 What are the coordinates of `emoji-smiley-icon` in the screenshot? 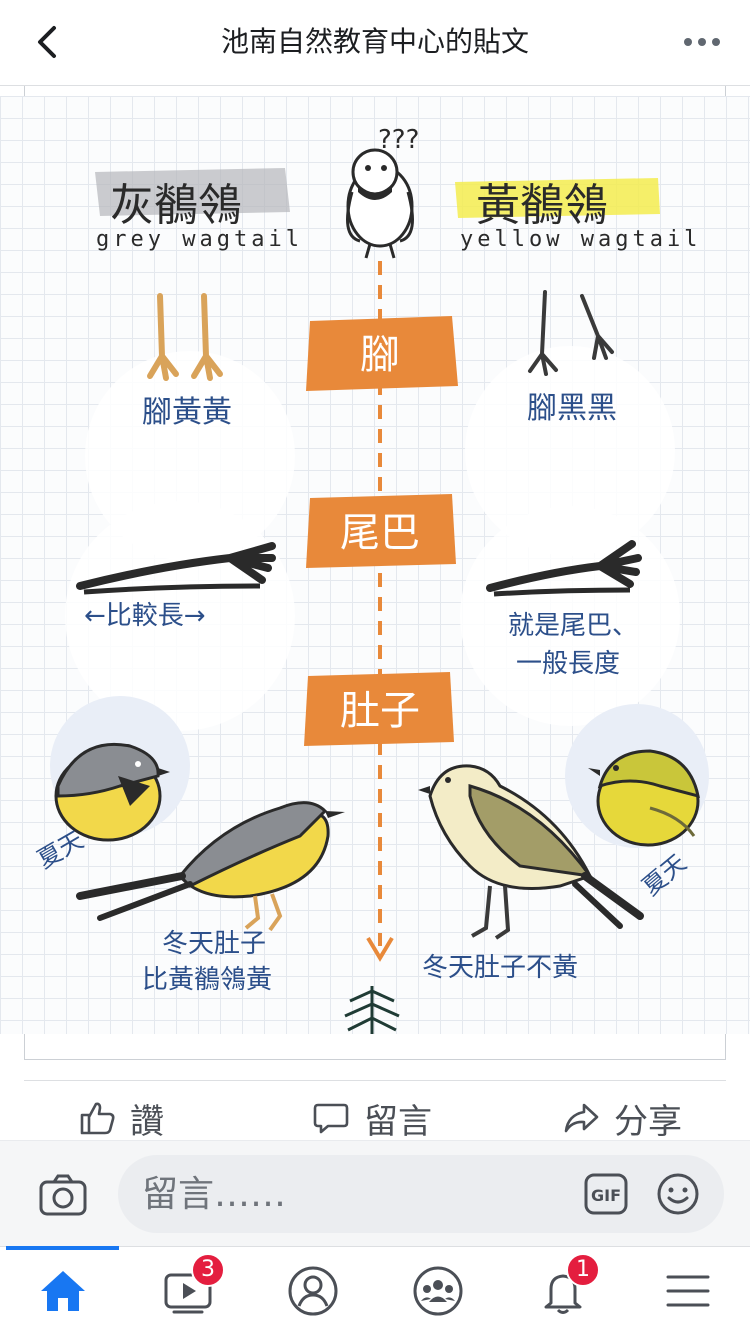 It's located at (678, 1194).